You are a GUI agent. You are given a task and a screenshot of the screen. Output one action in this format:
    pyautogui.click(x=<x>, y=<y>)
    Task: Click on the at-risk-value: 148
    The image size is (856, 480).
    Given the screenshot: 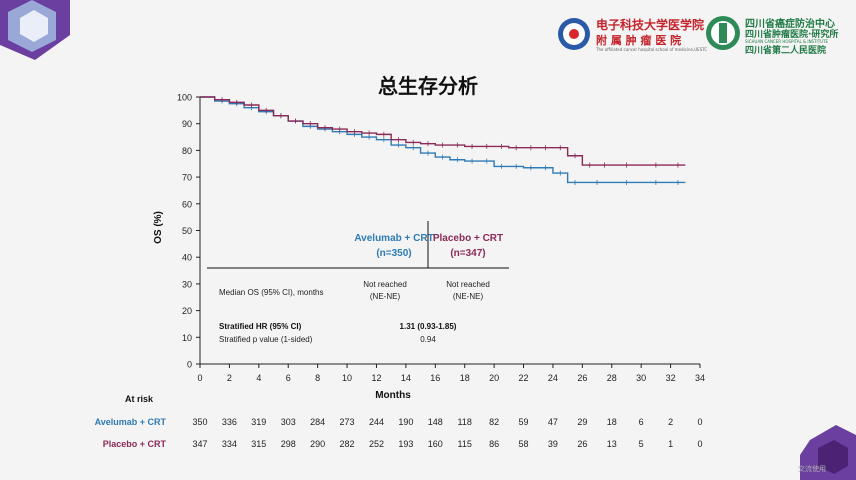 What is the action you would take?
    pyautogui.click(x=435, y=422)
    